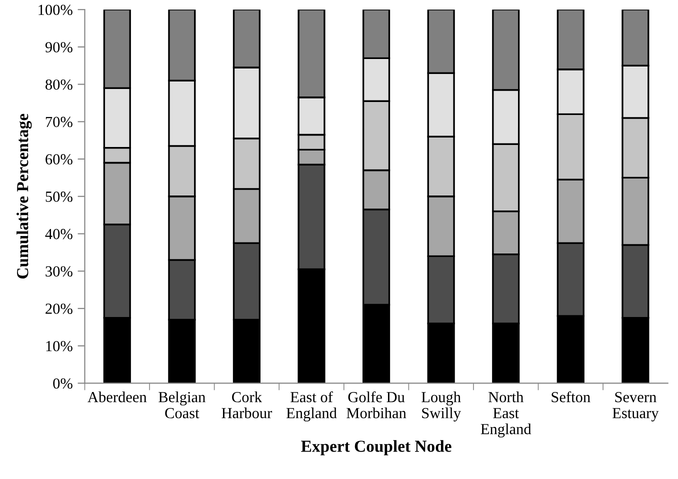  I want to click on x-tick-label: North East England, so click(506, 415).